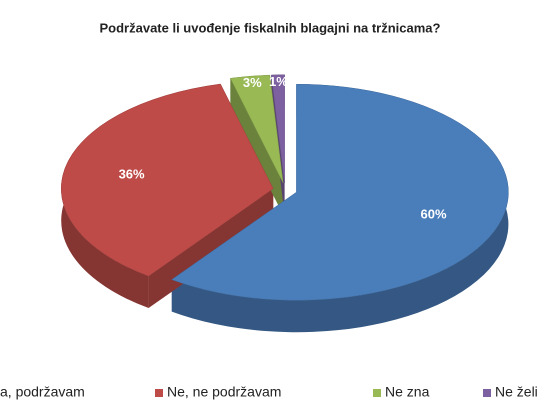 Image resolution: width=550 pixels, height=420 pixels. I want to click on data-label: 3%, so click(252, 82).